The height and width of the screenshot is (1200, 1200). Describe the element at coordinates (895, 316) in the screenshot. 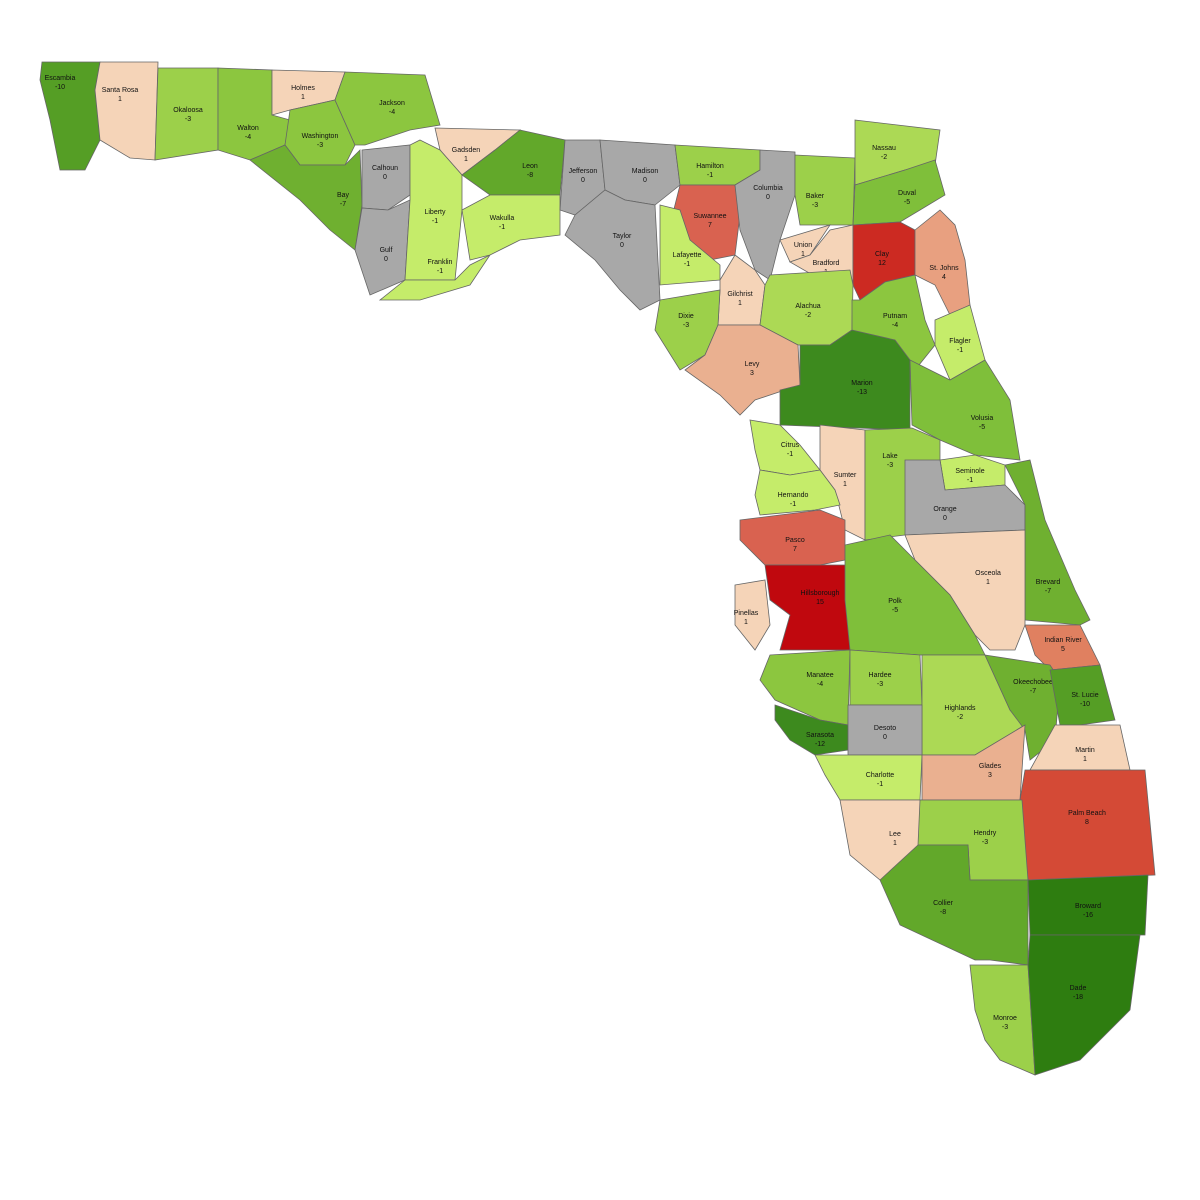

I see `county-name: Putnam` at that location.